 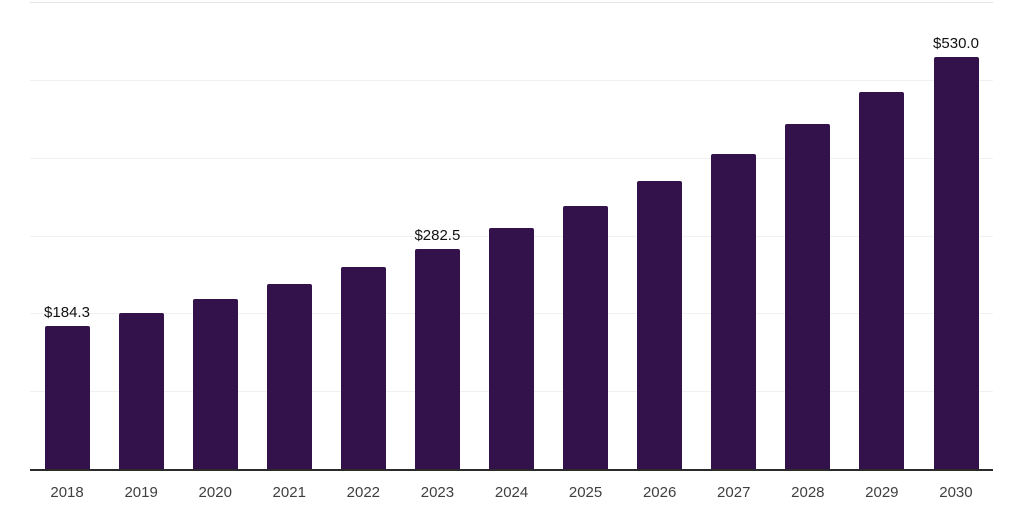 I want to click on x-tick-label-2023: 2023, so click(x=437, y=492).